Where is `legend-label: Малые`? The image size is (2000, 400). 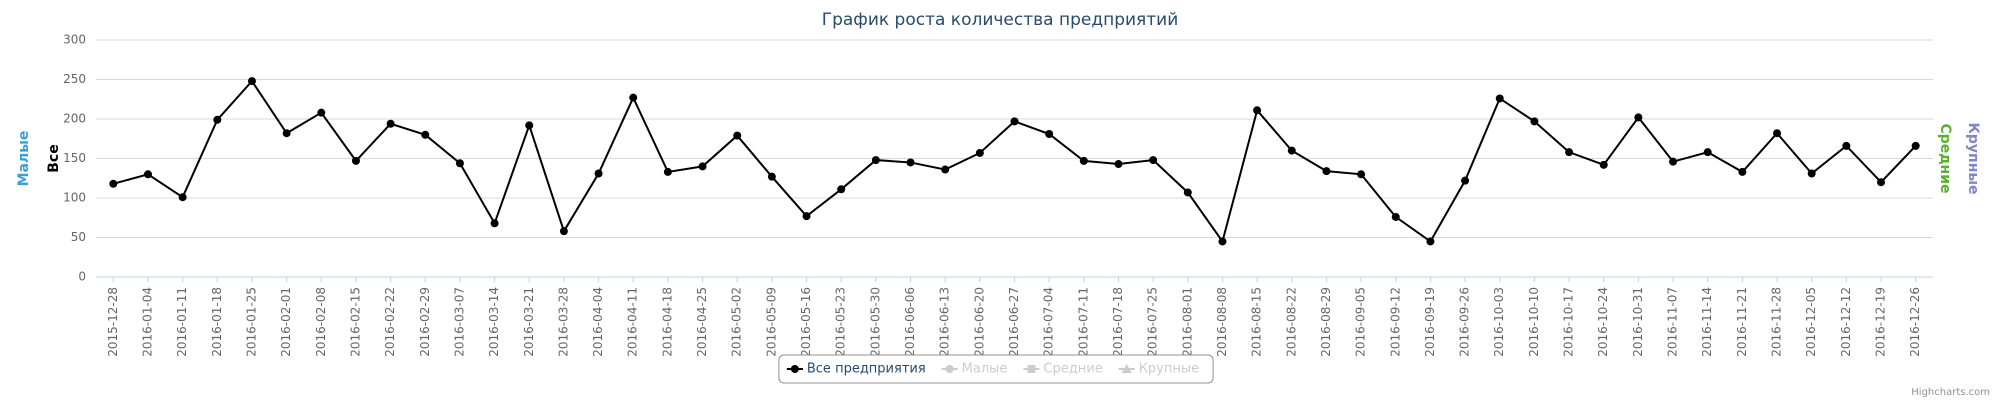
legend-label: Малые is located at coordinates (985, 369).